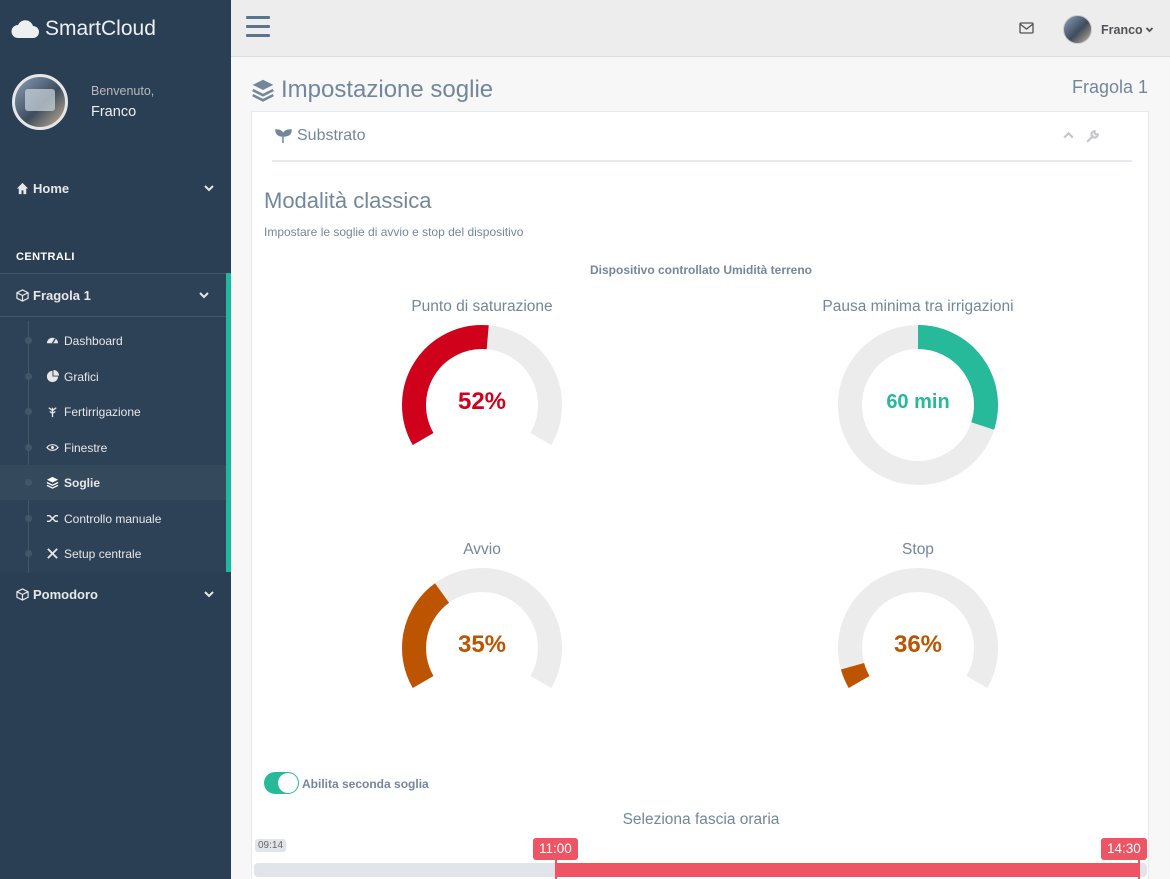 Image resolution: width=1170 pixels, height=879 pixels. I want to click on sprout-icon, so click(283, 136).